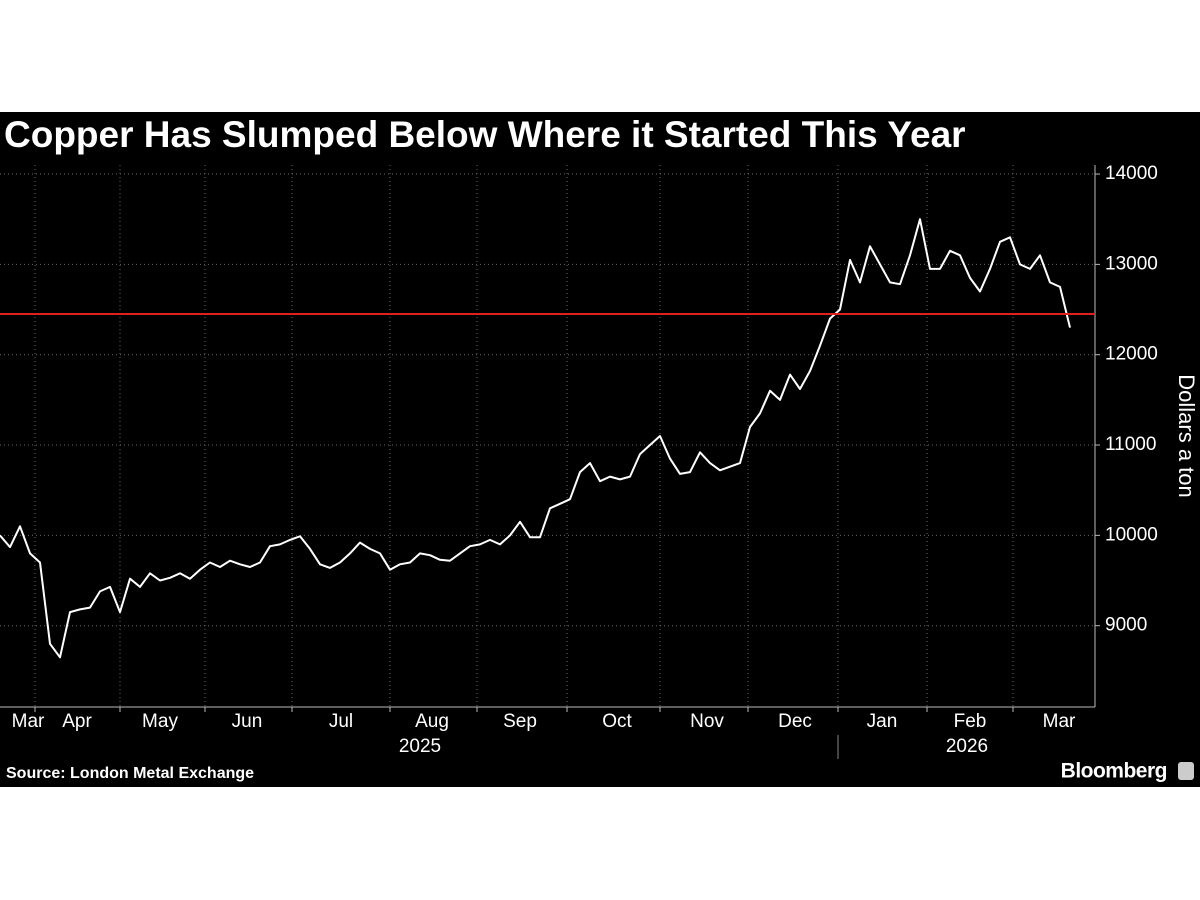 Image resolution: width=1200 pixels, height=900 pixels. Describe the element at coordinates (160, 721) in the screenshot. I see `x-tick-label: May` at that location.